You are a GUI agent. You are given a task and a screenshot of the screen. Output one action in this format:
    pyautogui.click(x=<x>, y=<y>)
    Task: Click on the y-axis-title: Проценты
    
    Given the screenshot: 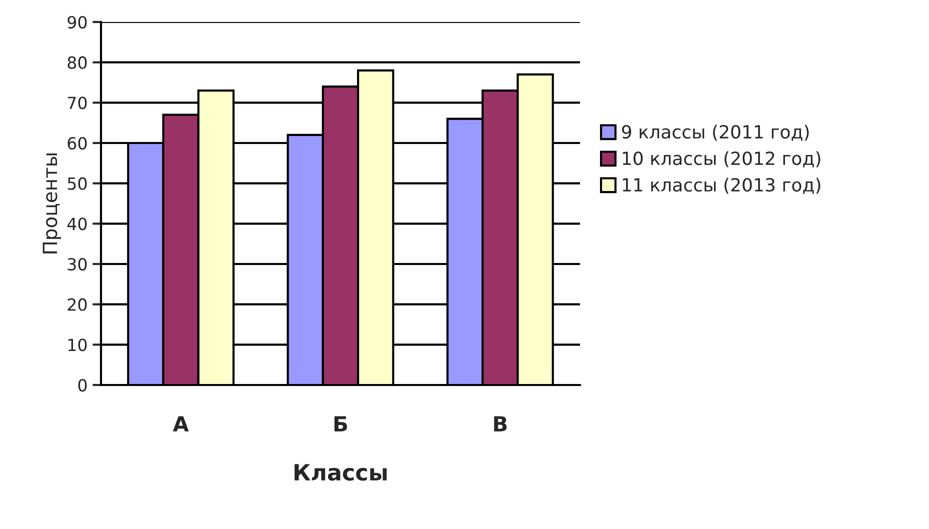 What is the action you would take?
    pyautogui.click(x=52, y=204)
    